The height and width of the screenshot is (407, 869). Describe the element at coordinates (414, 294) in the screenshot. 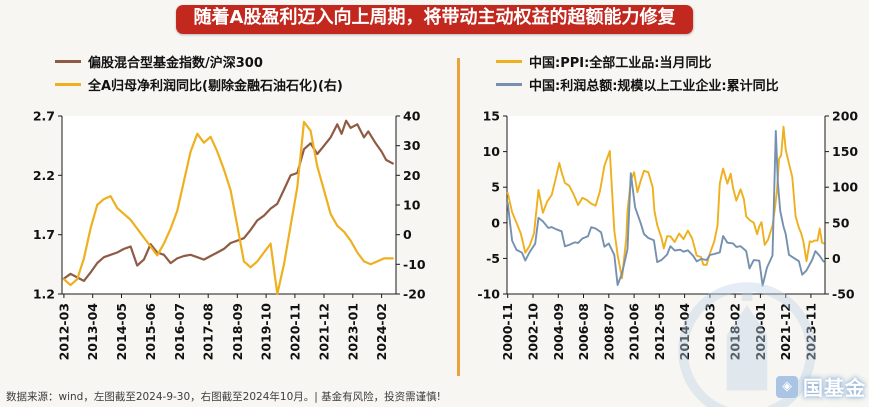

I see `svg-text: -20` at that location.